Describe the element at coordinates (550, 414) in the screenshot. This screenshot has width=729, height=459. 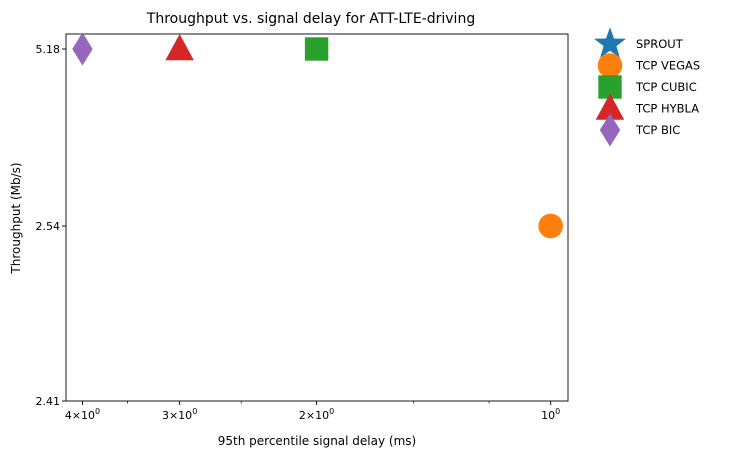
I see `x-tick-label: 100` at that location.